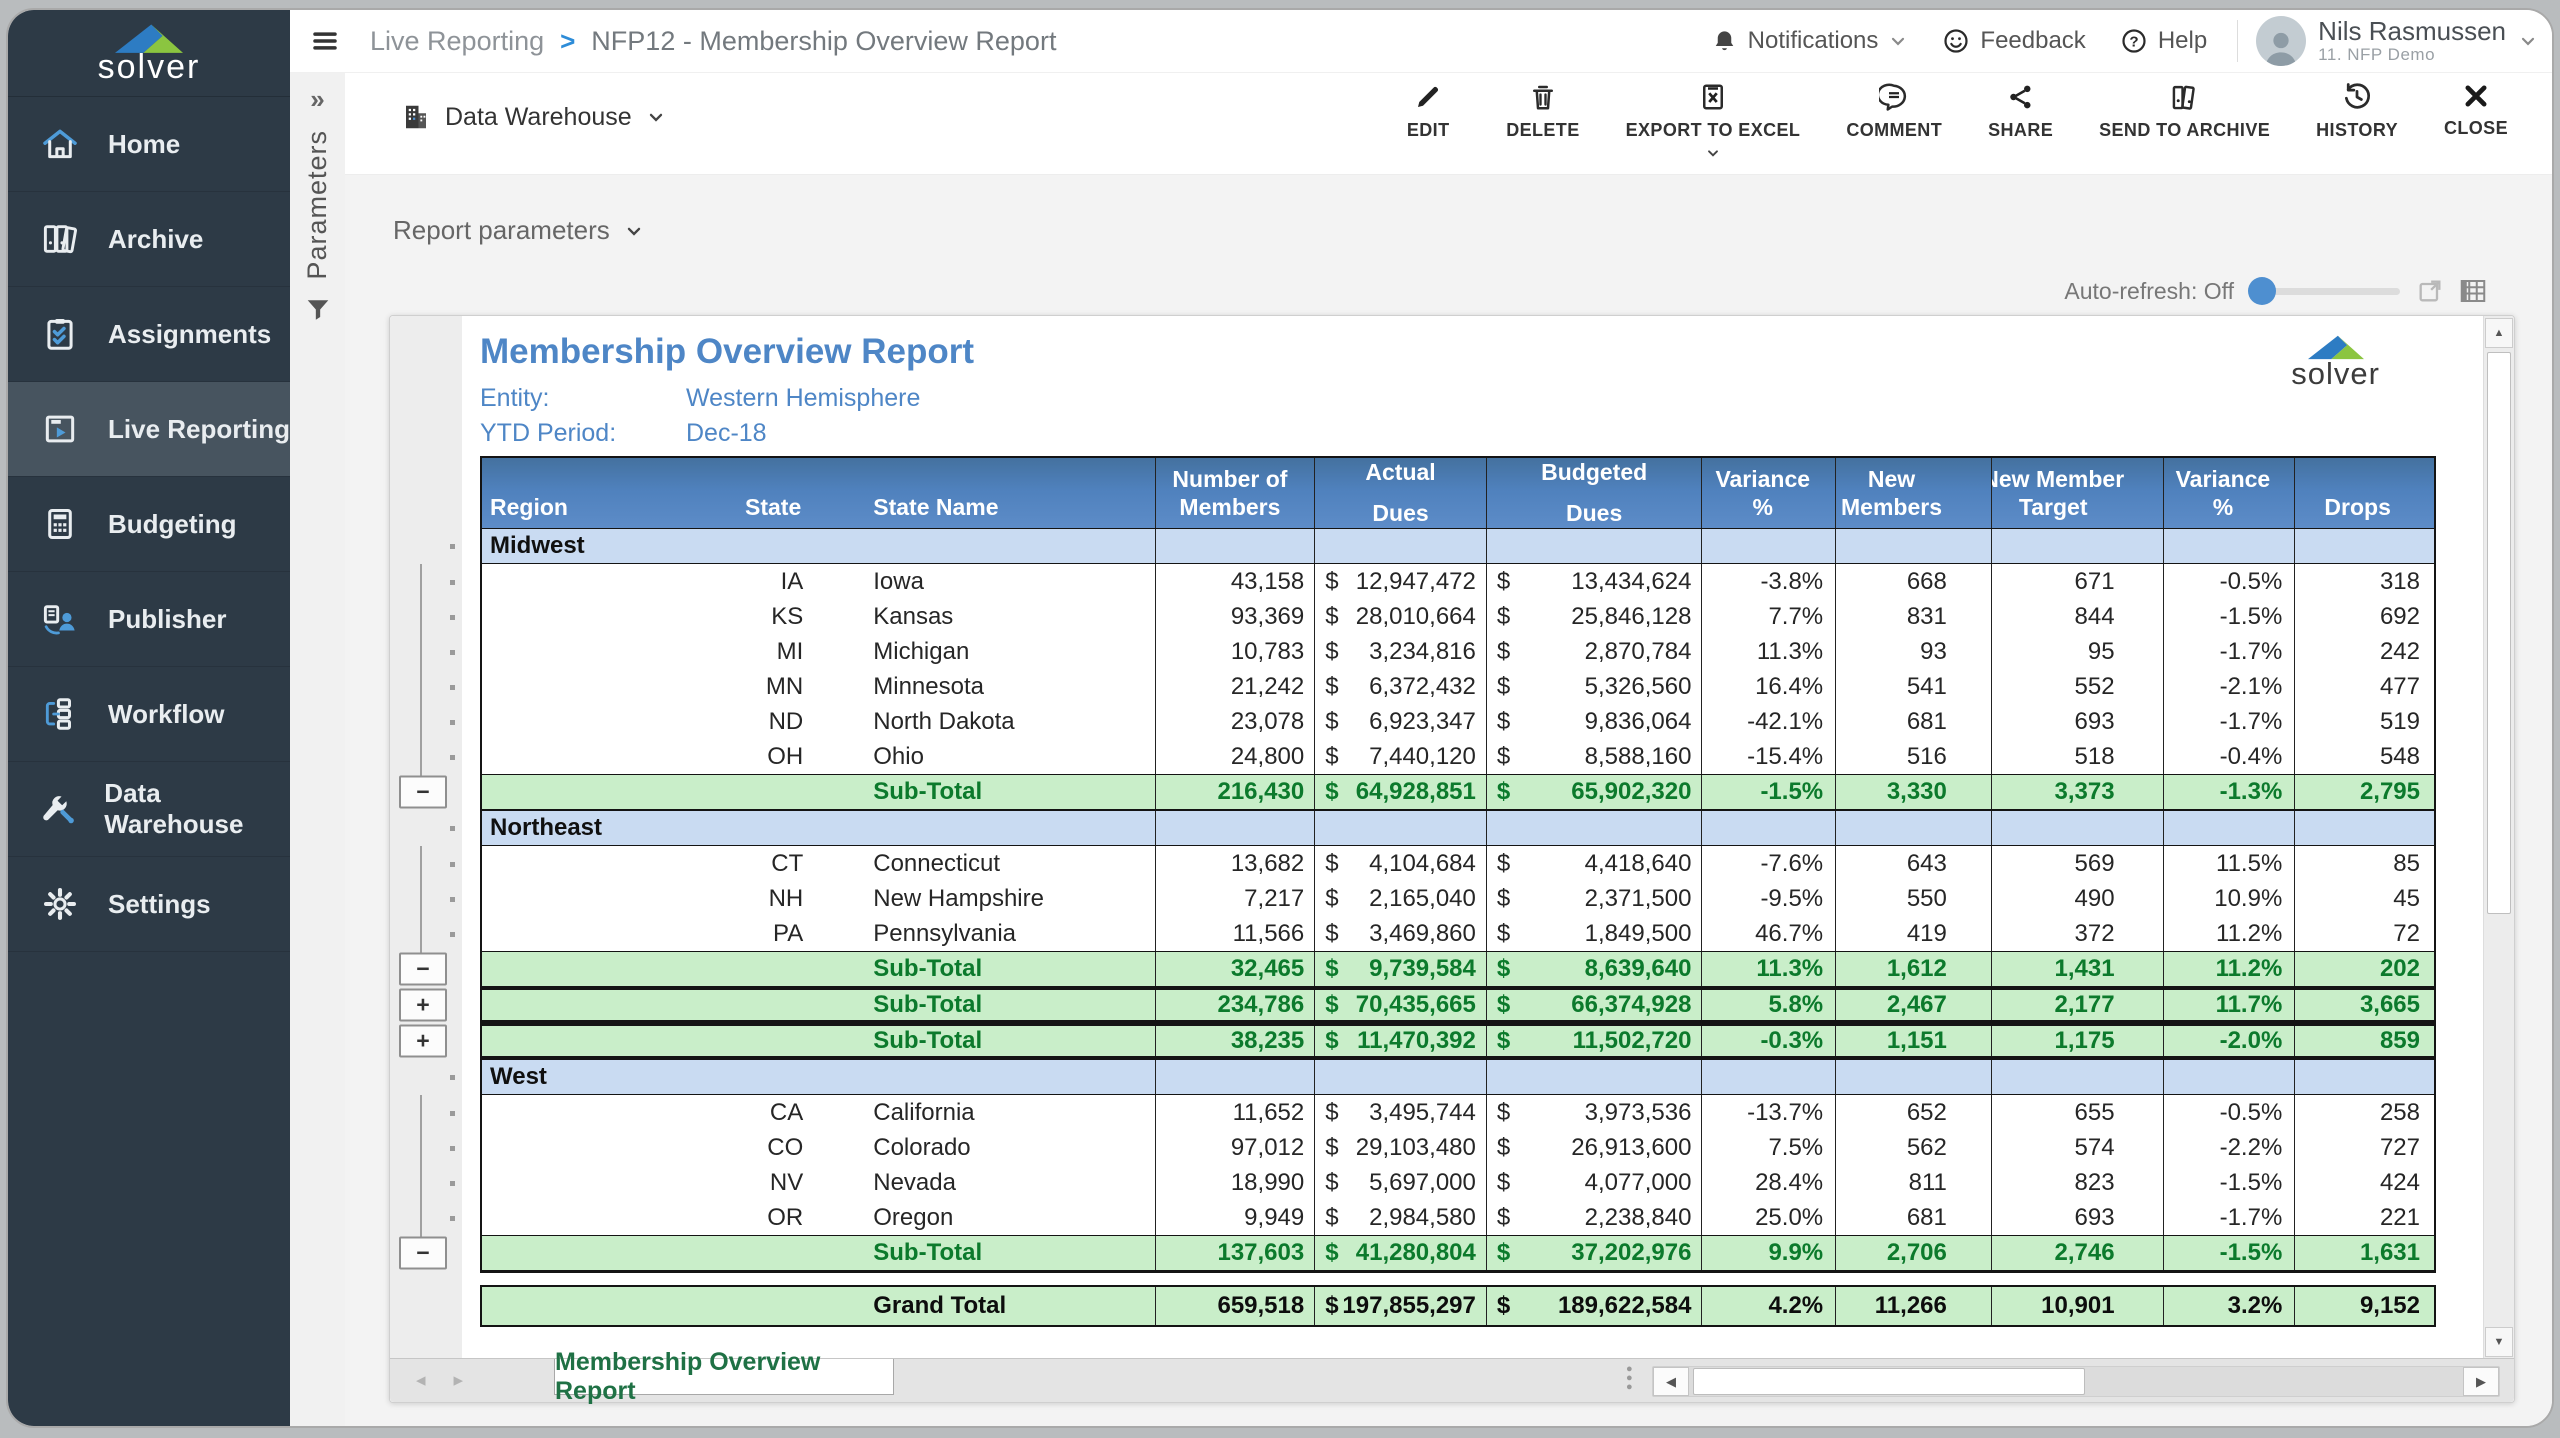  I want to click on table-cell: 2,746, so click(2076, 1253).